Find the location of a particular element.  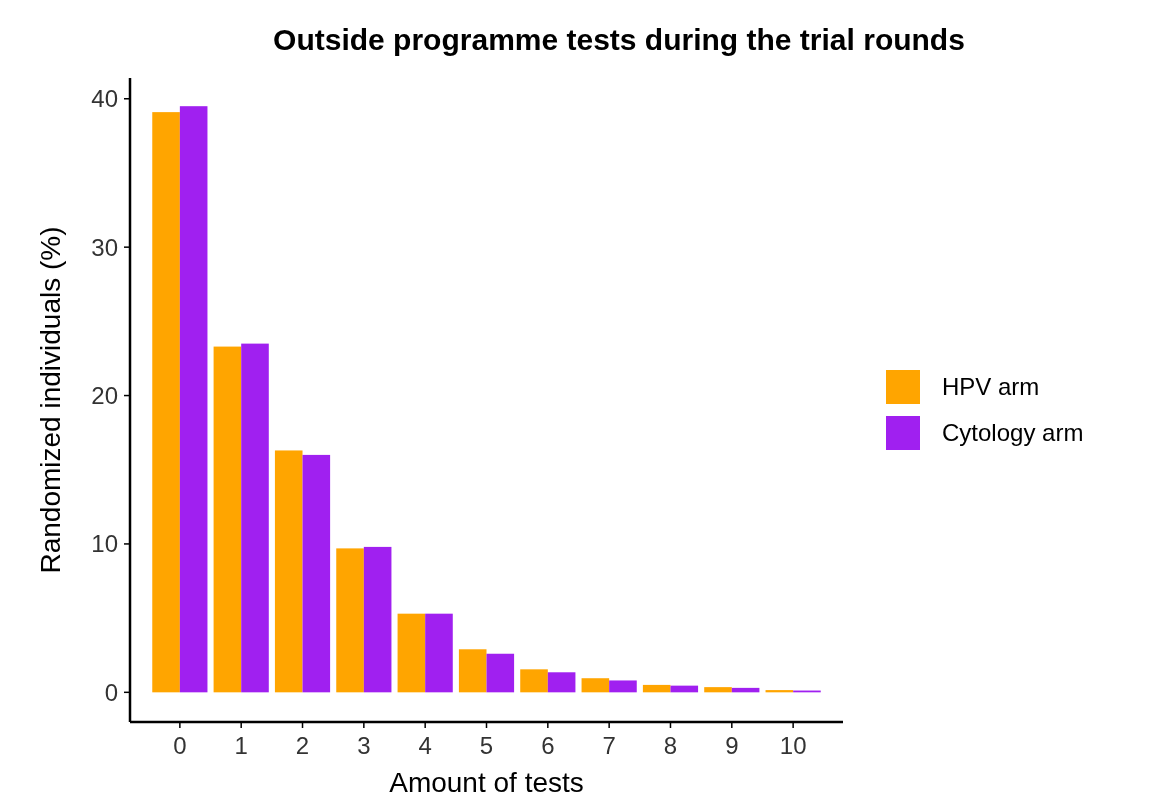

y-tick-label: 20 is located at coordinates (104, 395).